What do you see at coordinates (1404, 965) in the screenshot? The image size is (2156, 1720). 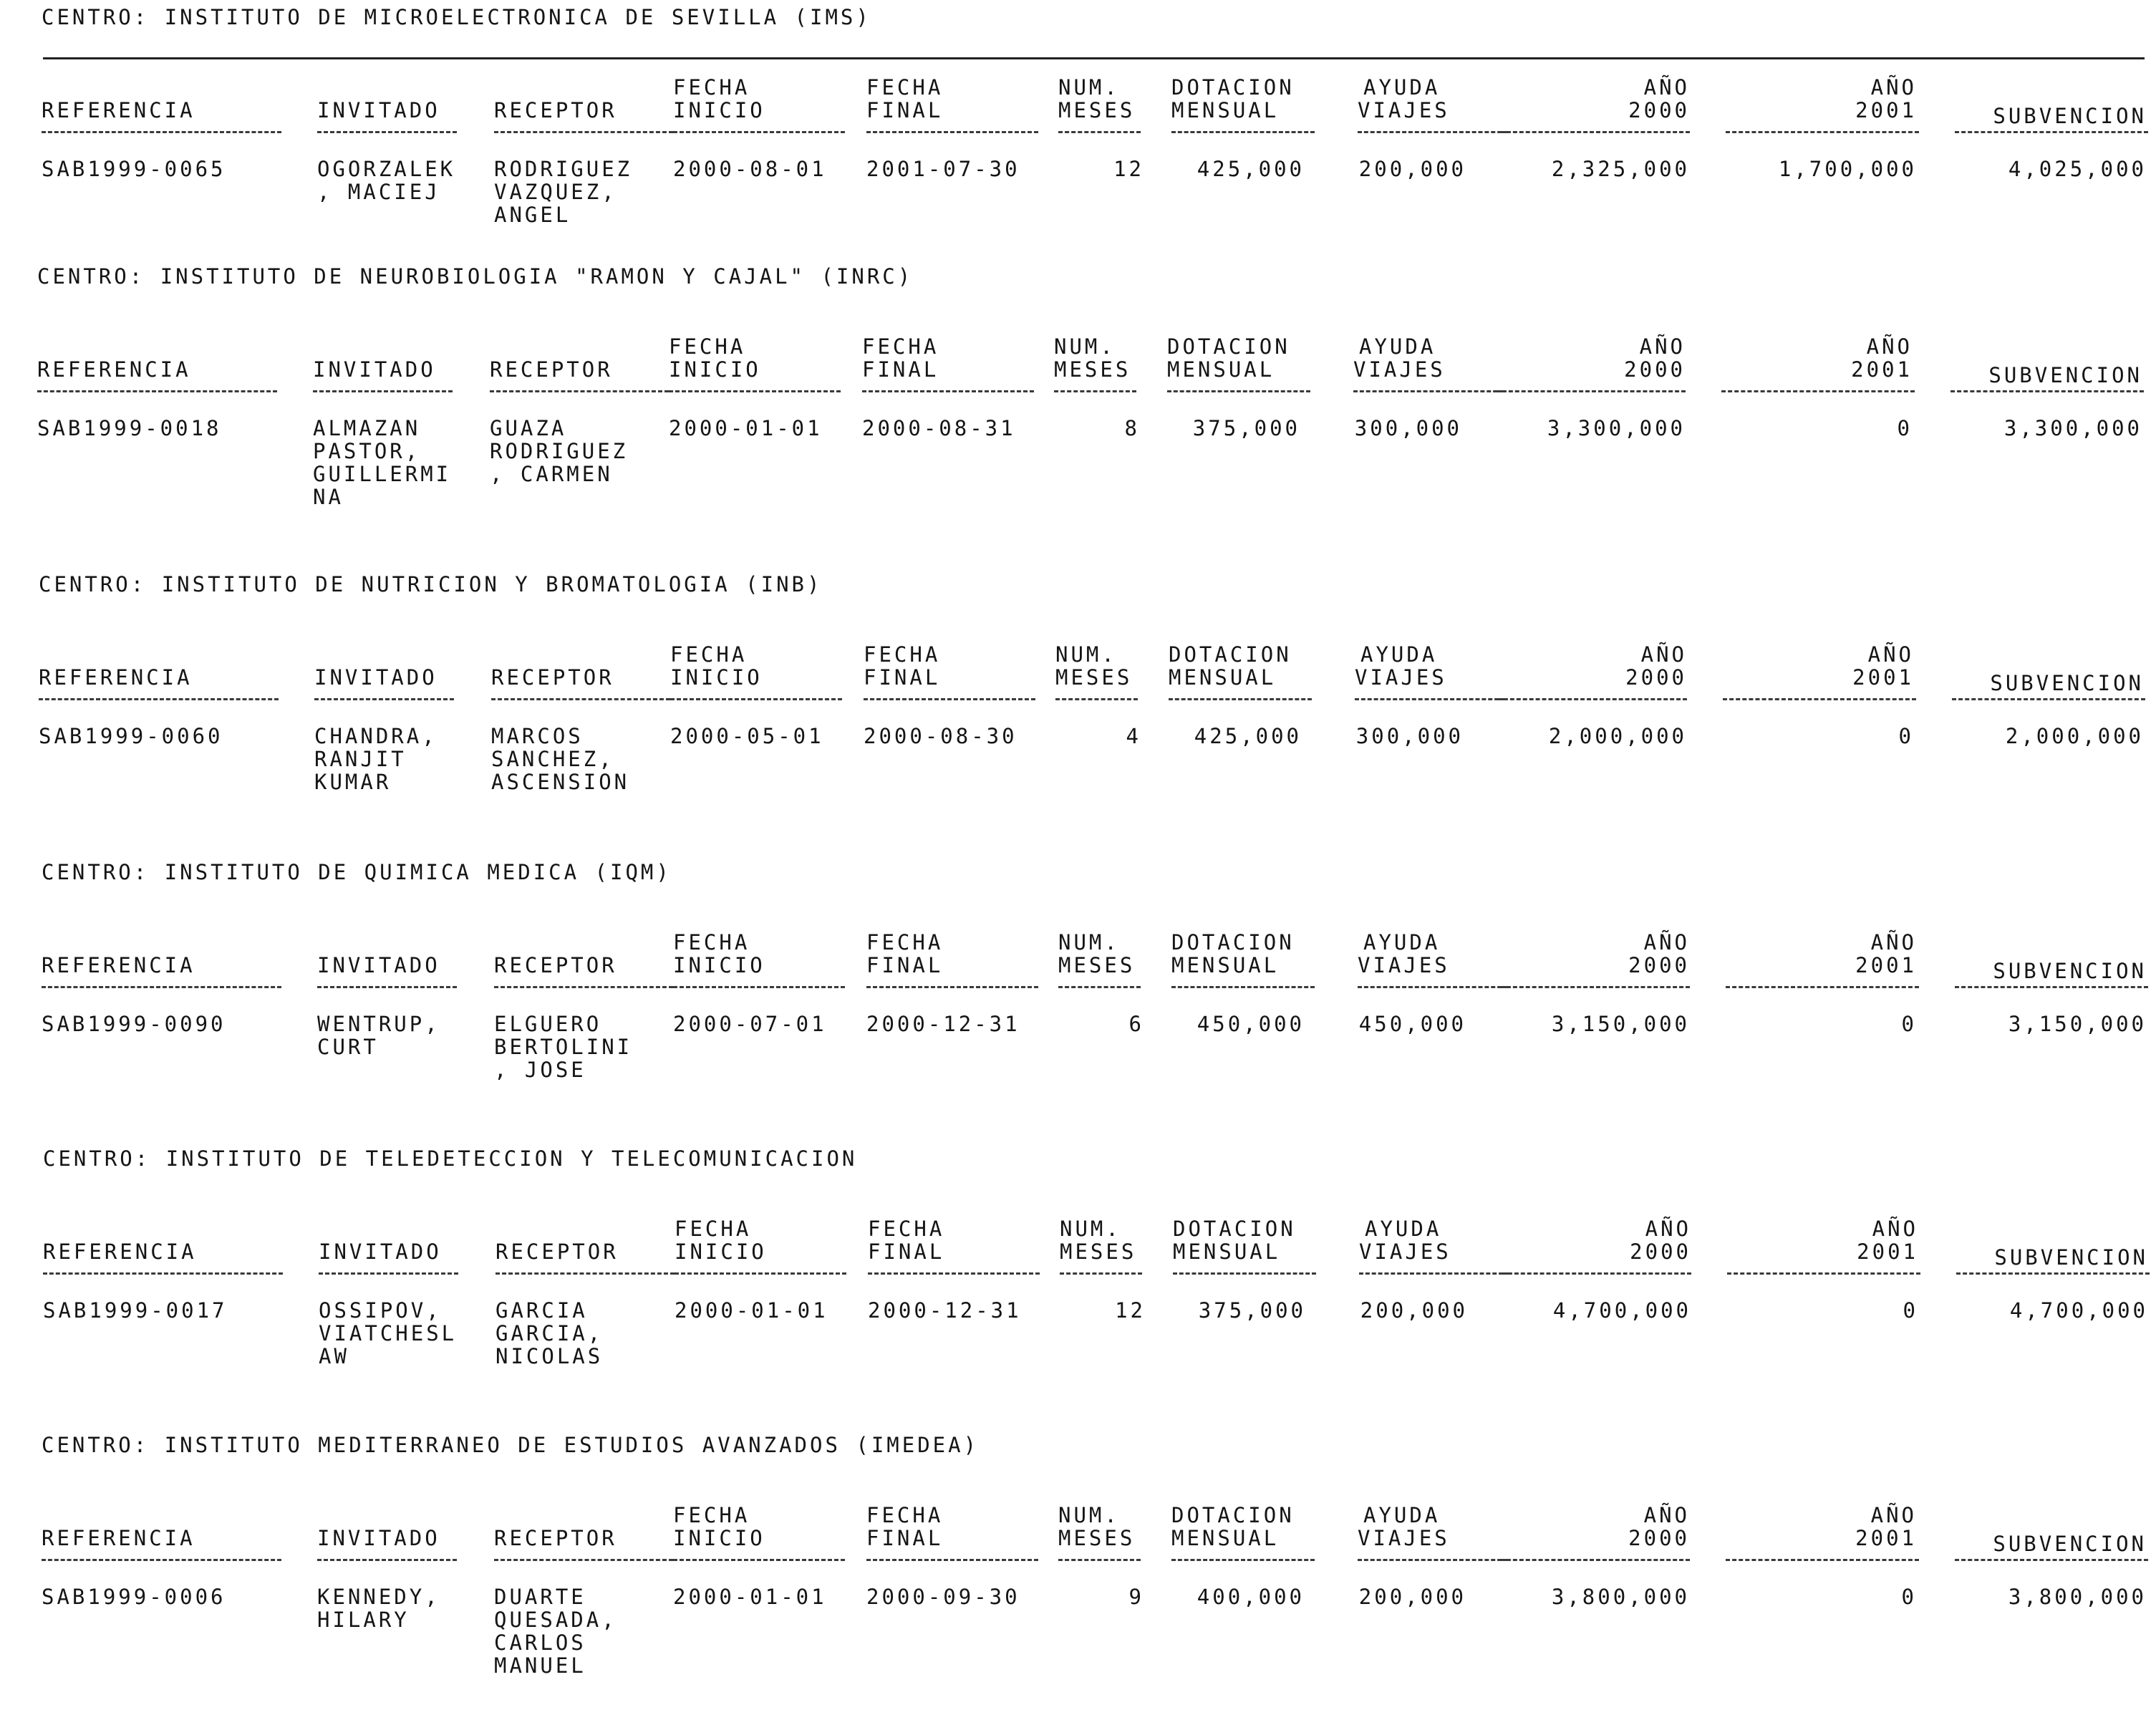 I see `header-ayuda: VIAJES` at bounding box center [1404, 965].